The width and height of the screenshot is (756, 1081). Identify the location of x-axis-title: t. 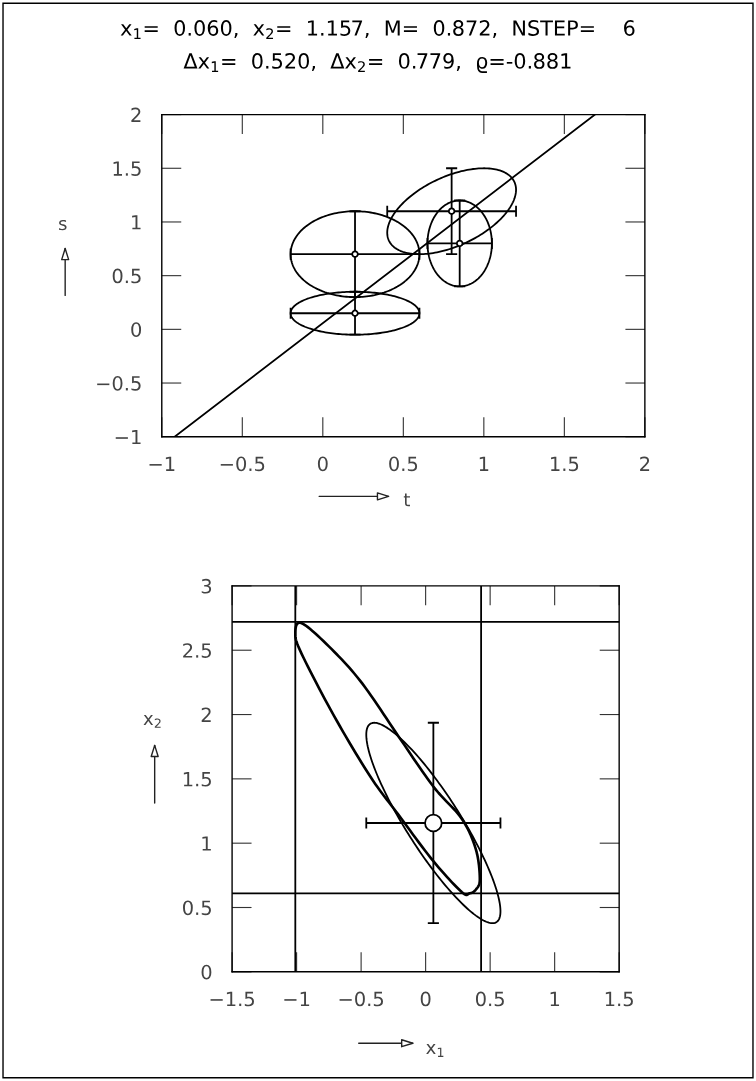
(406, 500).